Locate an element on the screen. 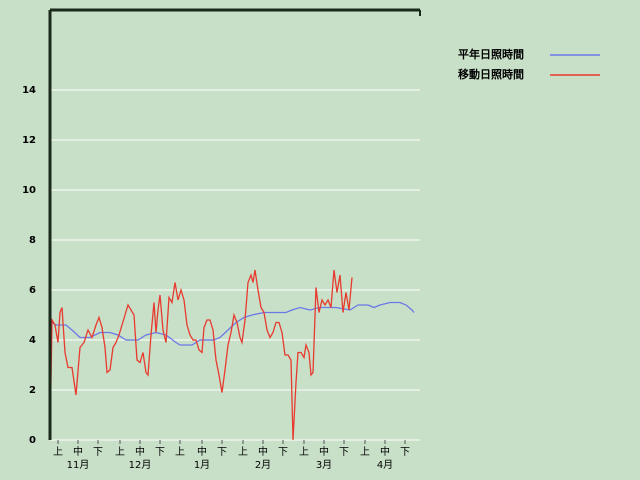 Image resolution: width=640 pixels, height=480 pixels. month-label: 2月 is located at coordinates (263, 465).